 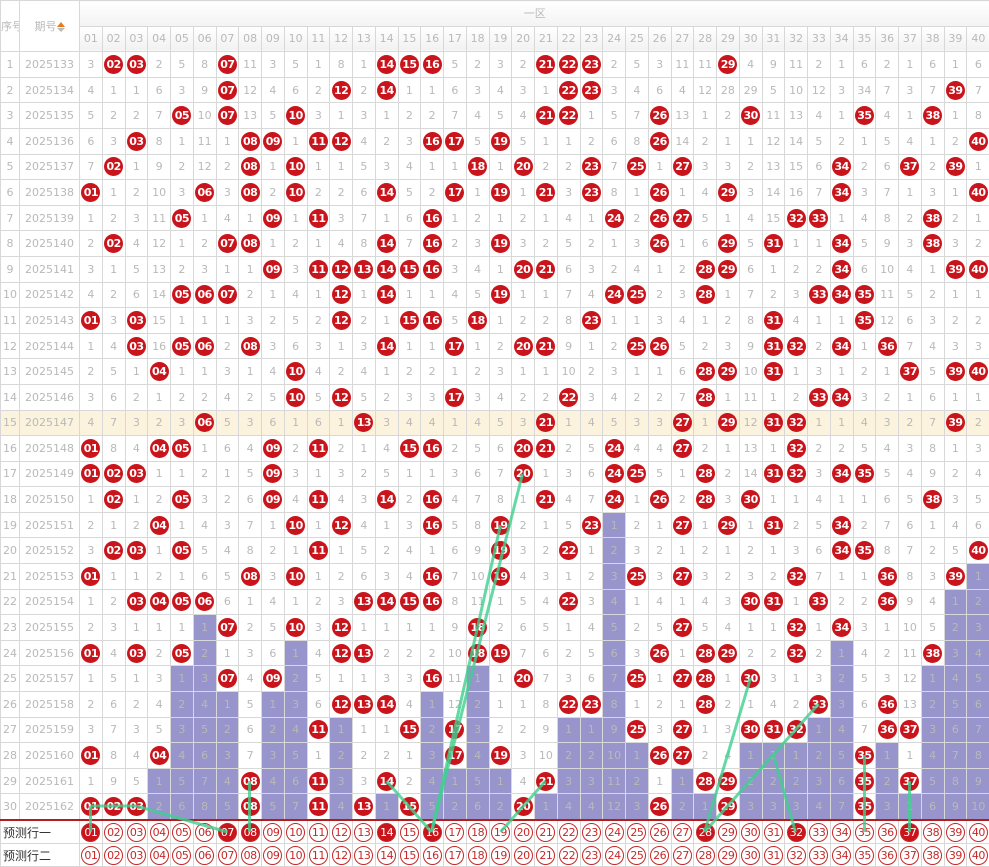 What do you see at coordinates (864, 39) in the screenshot?
I see `column-header-35: 35` at bounding box center [864, 39].